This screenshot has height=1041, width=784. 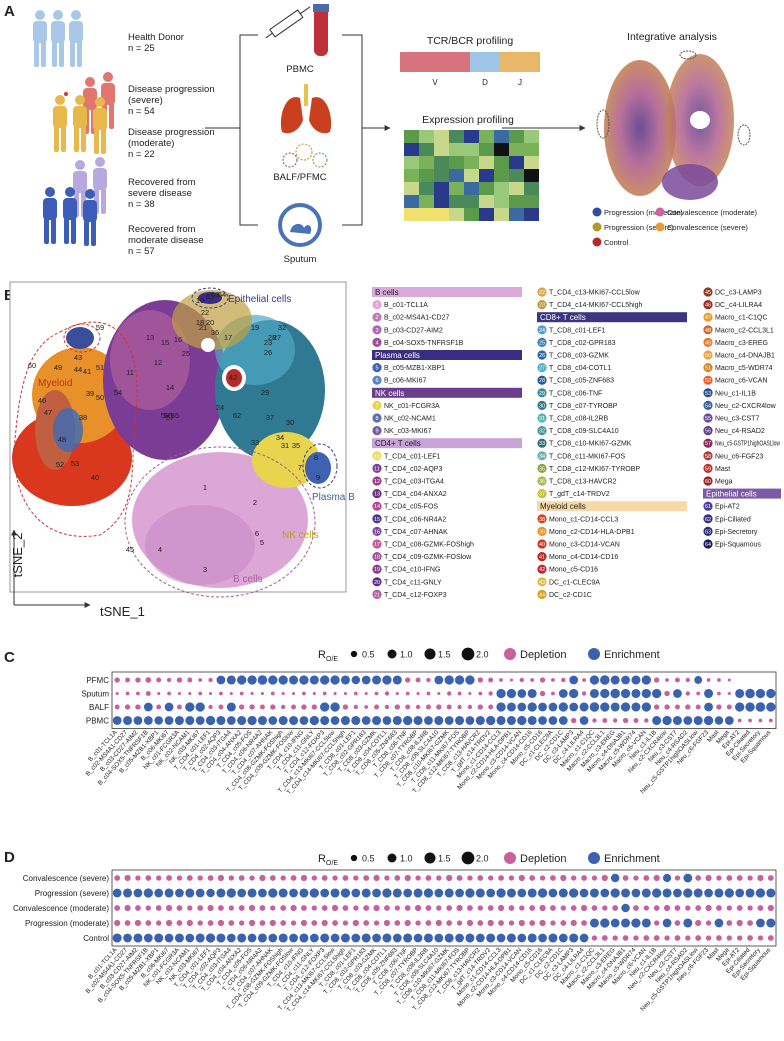 What do you see at coordinates (130, 372) in the screenshot?
I see `map-cluster-id: 11` at bounding box center [130, 372].